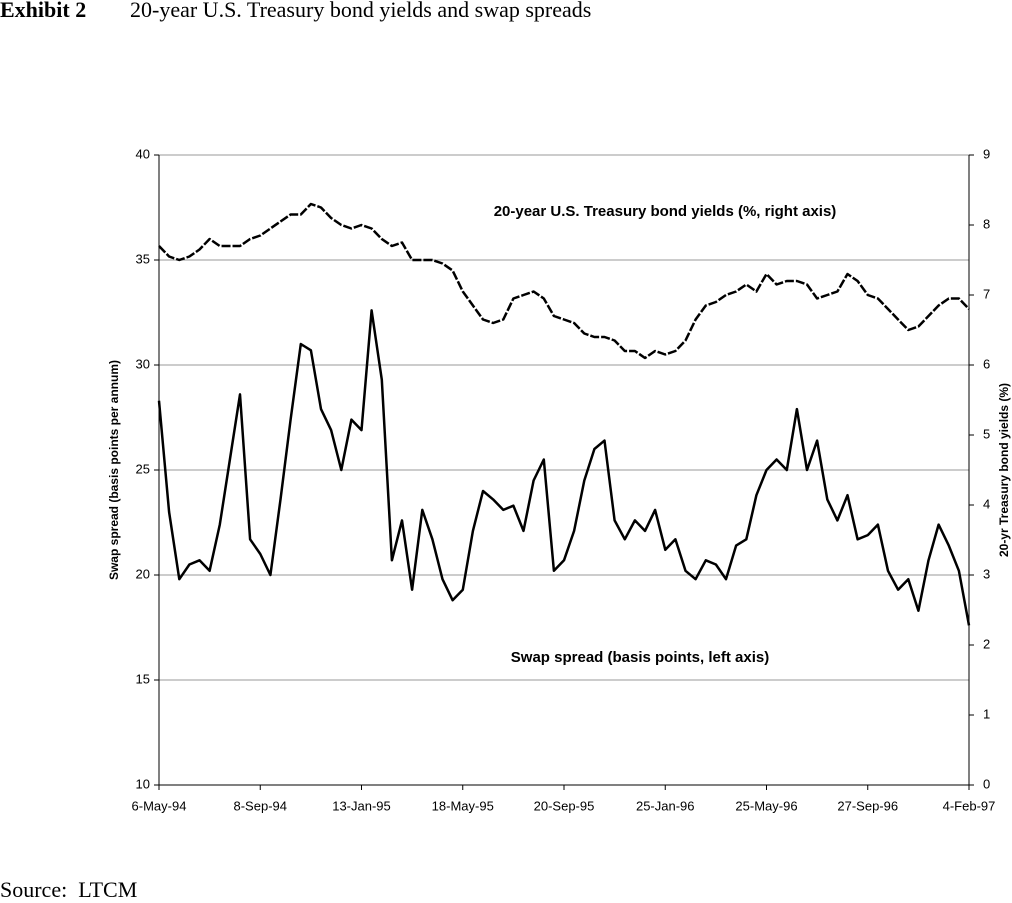 This screenshot has width=1012, height=903. What do you see at coordinates (986, 433) in the screenshot?
I see `y2-tick-label: 5` at bounding box center [986, 433].